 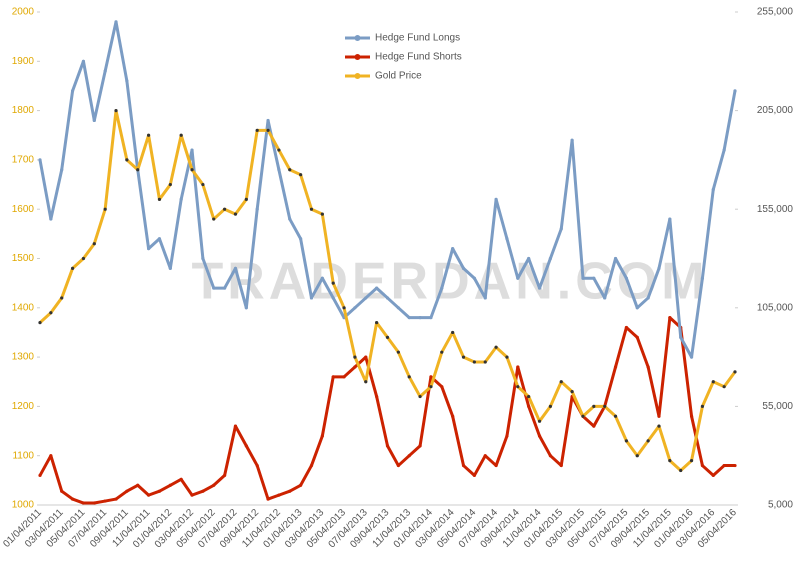 I want to click on y-tick-label: 1600, so click(x=23, y=209).